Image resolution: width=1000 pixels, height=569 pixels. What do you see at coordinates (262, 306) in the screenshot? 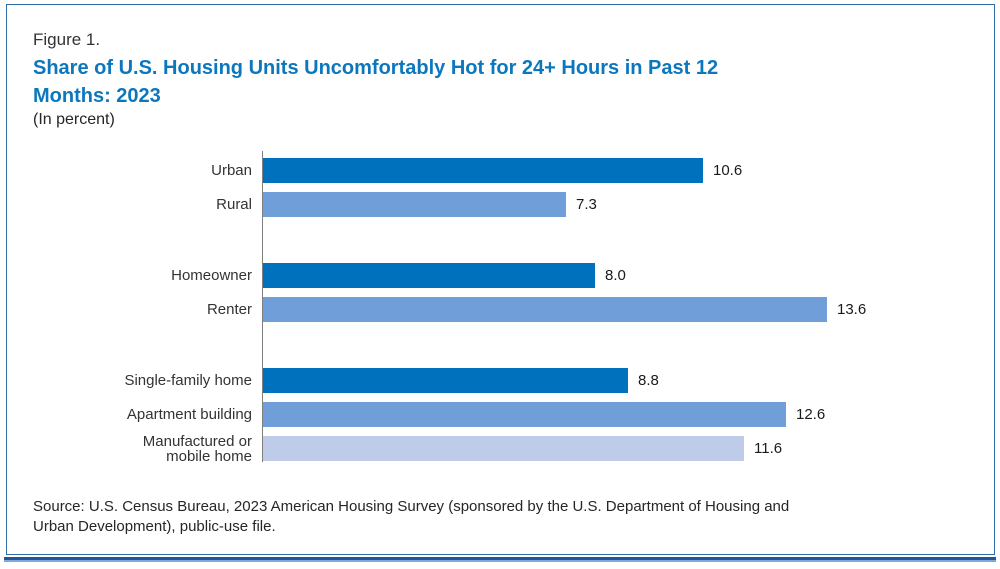
I see `y-axis-line` at bounding box center [262, 306].